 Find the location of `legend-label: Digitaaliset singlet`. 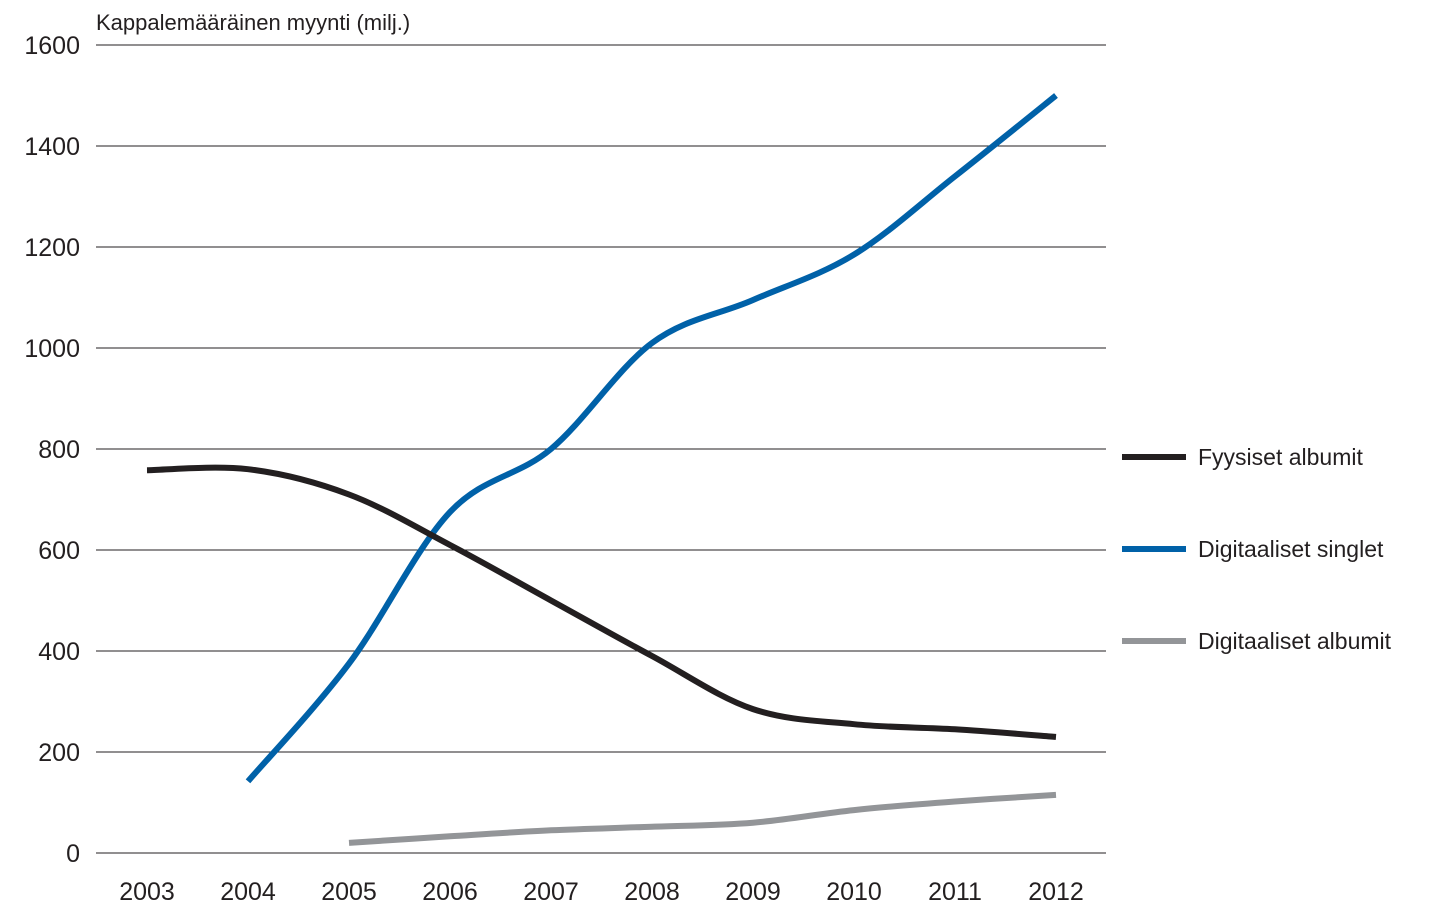

legend-label: Digitaaliset singlet is located at coordinates (1291, 549).